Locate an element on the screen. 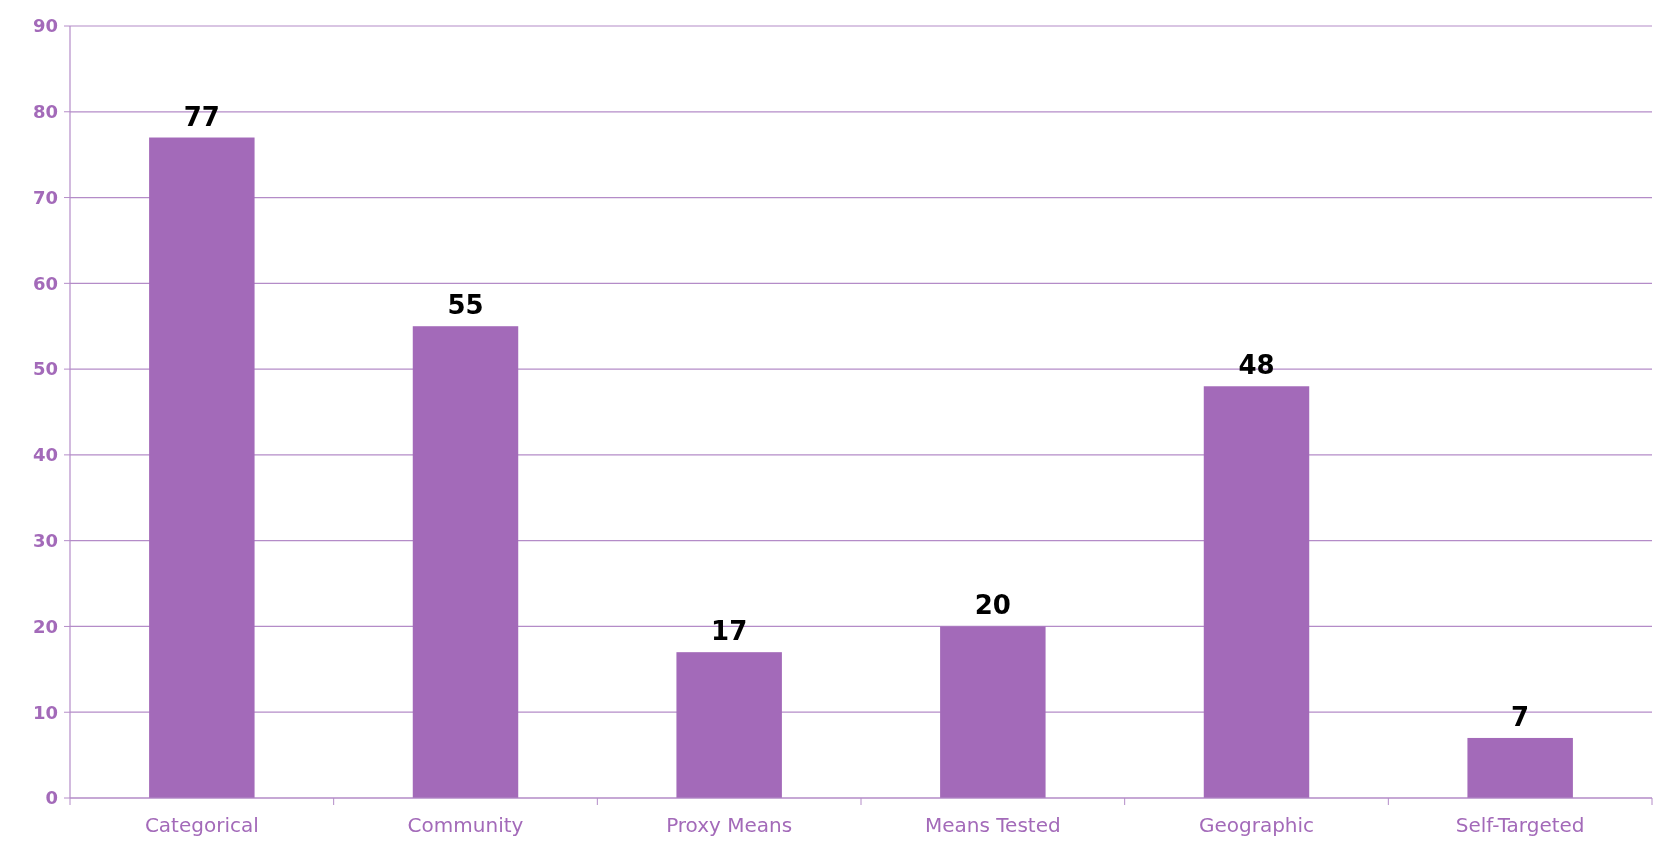  y-tick-label: 60 is located at coordinates (45, 283).